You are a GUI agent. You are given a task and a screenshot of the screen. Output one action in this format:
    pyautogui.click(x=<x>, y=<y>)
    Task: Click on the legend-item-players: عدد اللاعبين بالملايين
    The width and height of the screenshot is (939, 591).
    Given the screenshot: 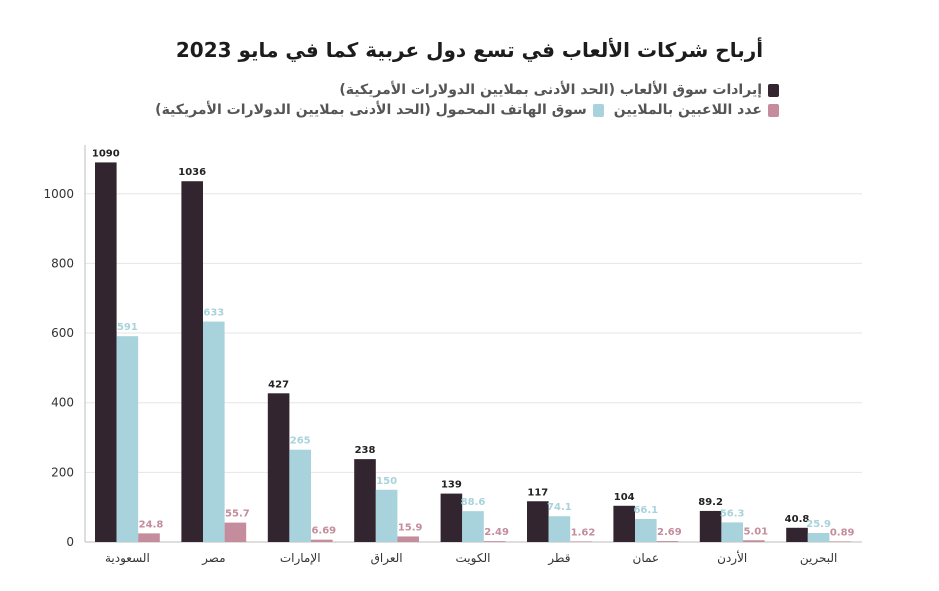 What is the action you would take?
    pyautogui.click(x=696, y=110)
    